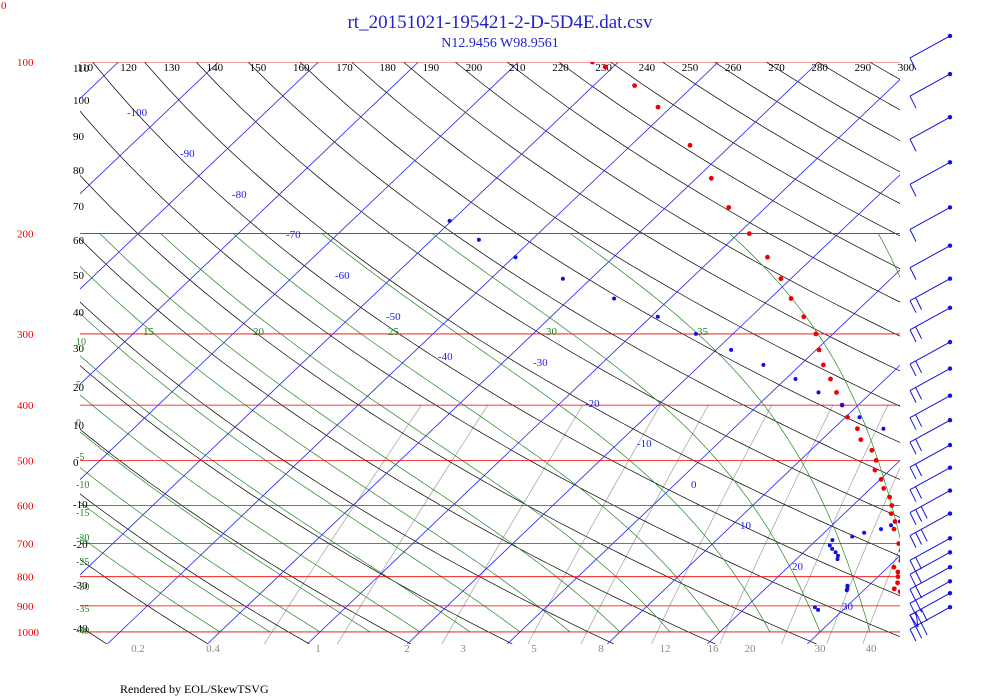 Image resolution: width=1000 pixels, height=700 pixels. Describe the element at coordinates (149, 332) in the screenshot. I see `moist-adiabat-top-label: 15` at that location.